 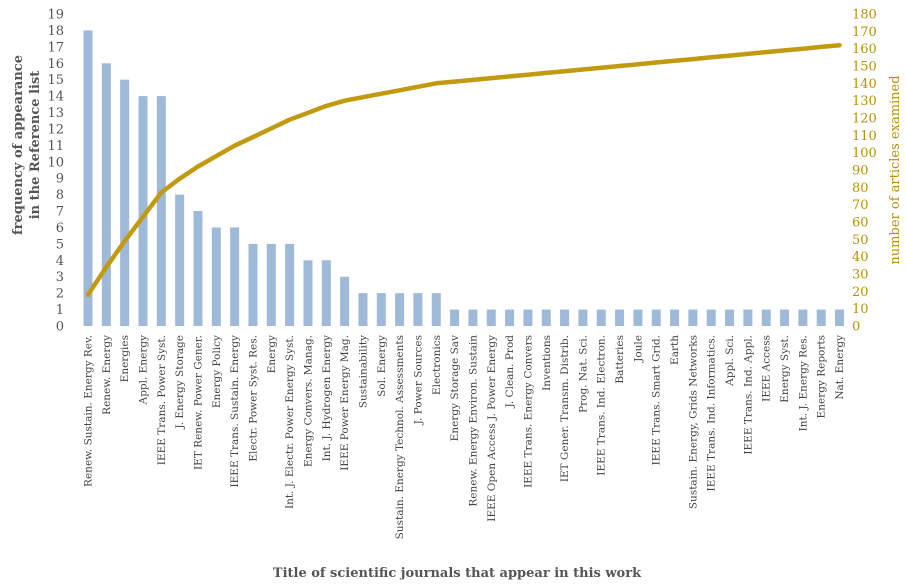 What do you see at coordinates (60, 244) in the screenshot?
I see `left-tick-label: 5` at bounding box center [60, 244].